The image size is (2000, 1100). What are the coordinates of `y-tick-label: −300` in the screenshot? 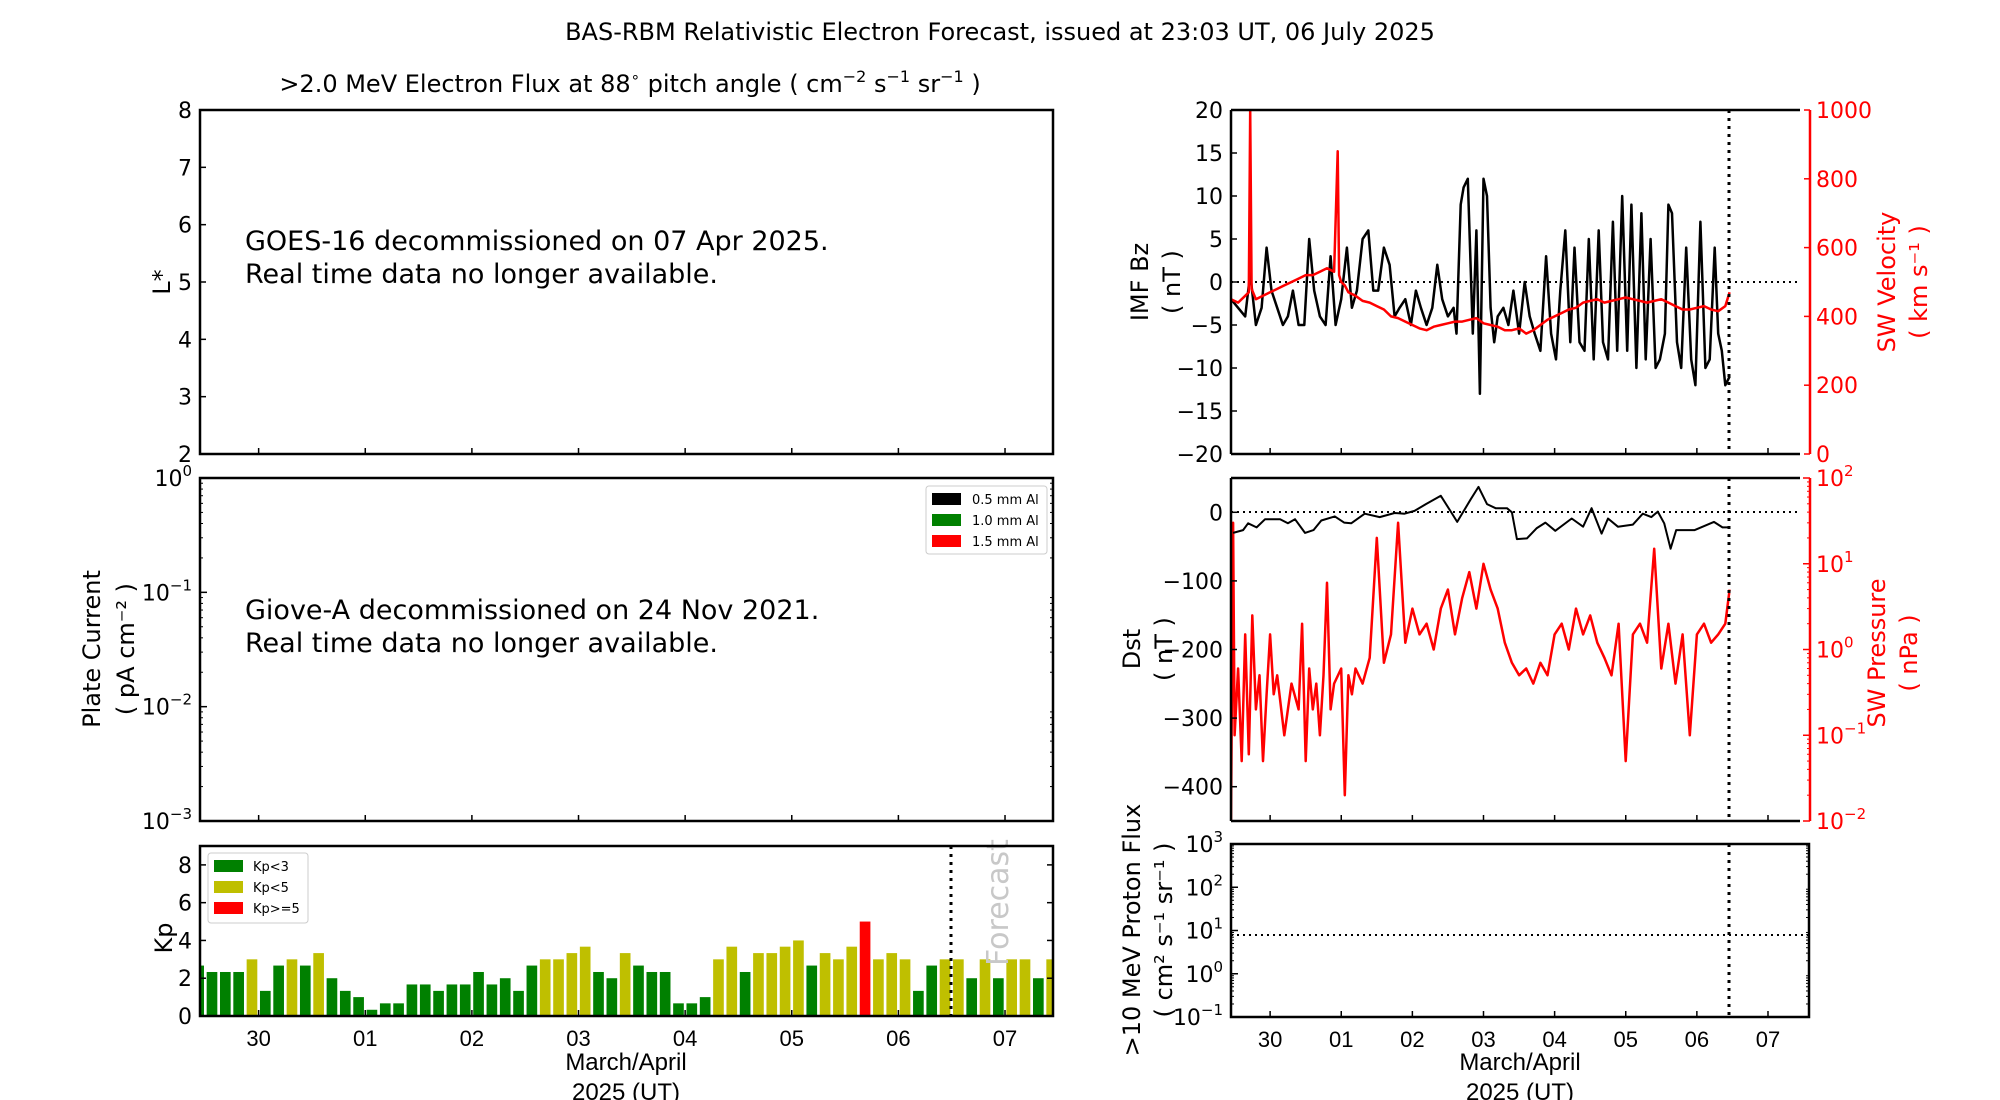 It's located at (1193, 719).